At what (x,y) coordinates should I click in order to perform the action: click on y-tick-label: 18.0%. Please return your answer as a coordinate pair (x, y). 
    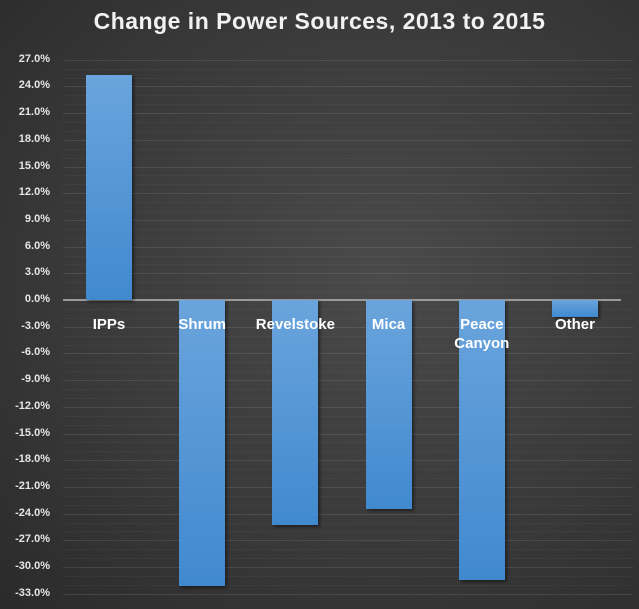
    Looking at the image, I should click on (34, 138).